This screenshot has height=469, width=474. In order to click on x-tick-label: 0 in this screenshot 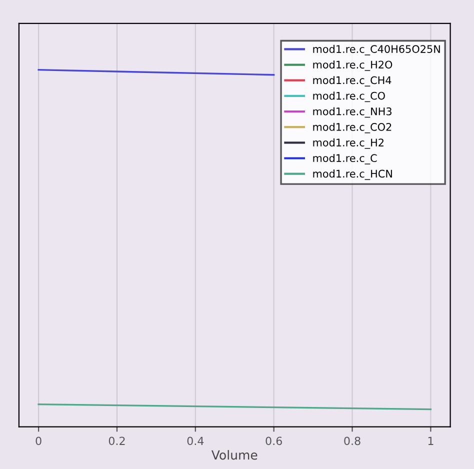, I will do `click(39, 441)`.